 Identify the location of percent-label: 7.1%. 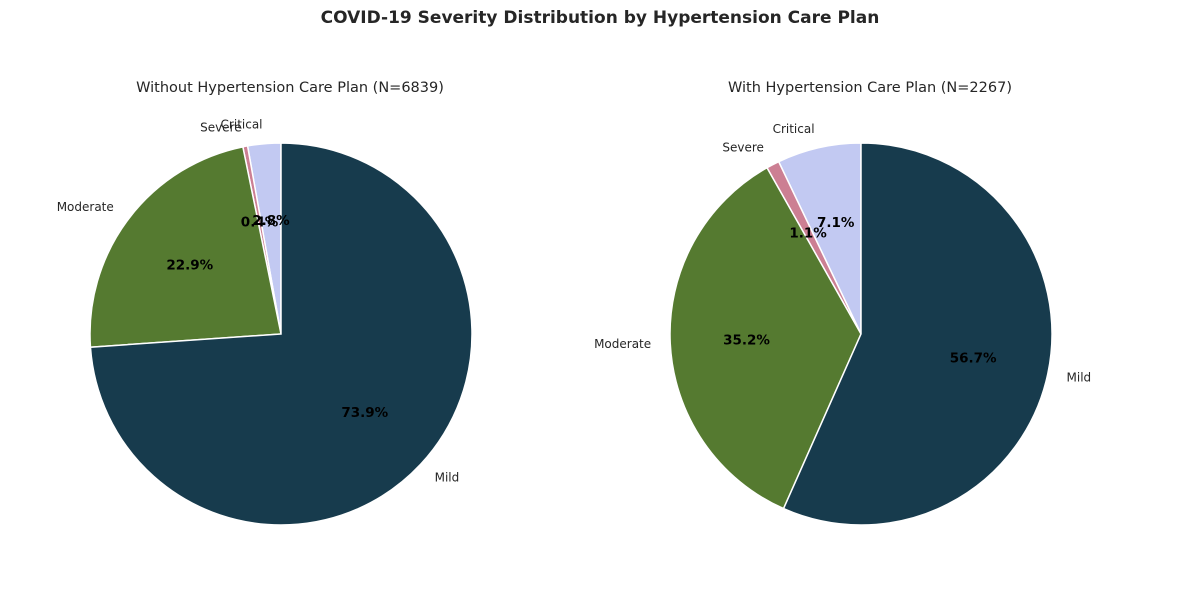
(836, 223).